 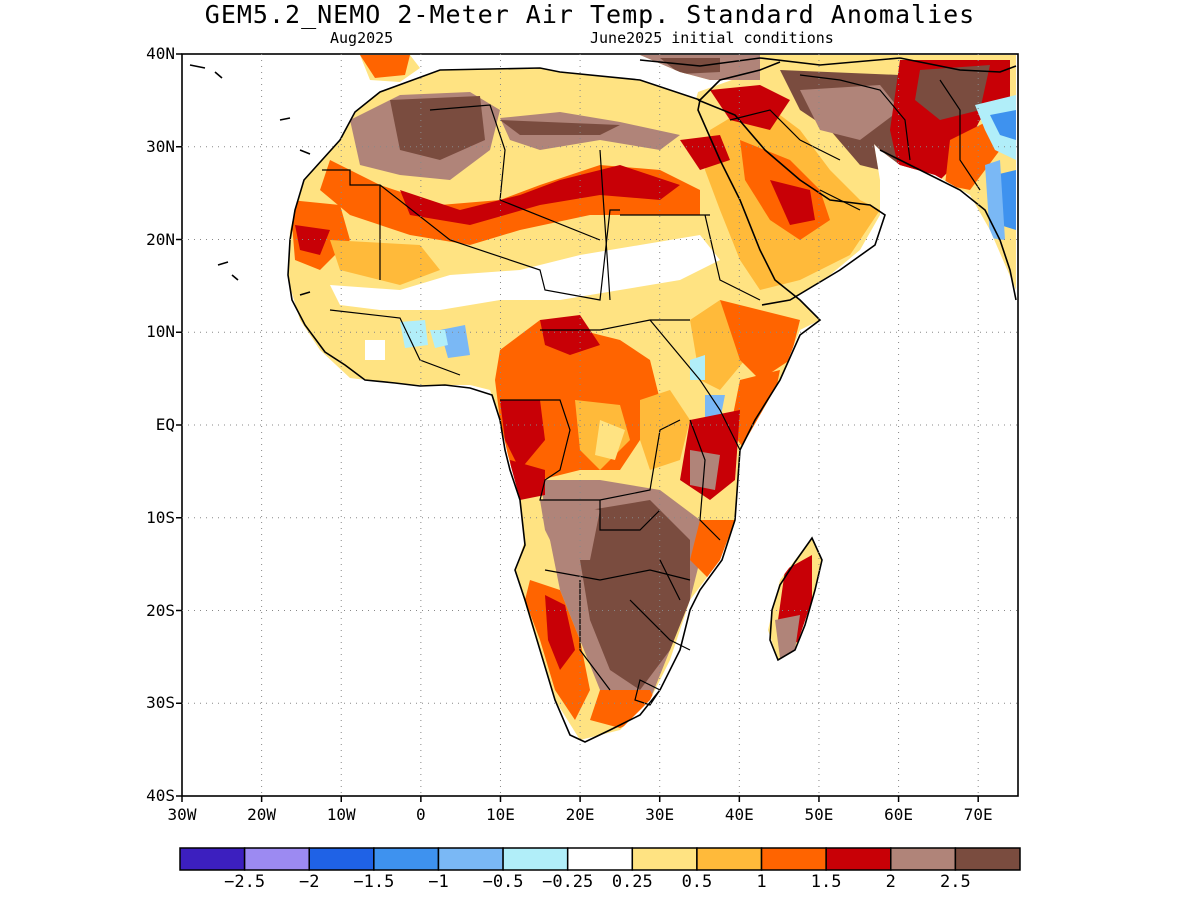 What do you see at coordinates (500, 814) in the screenshot?
I see `lon-label: 10E` at bounding box center [500, 814].